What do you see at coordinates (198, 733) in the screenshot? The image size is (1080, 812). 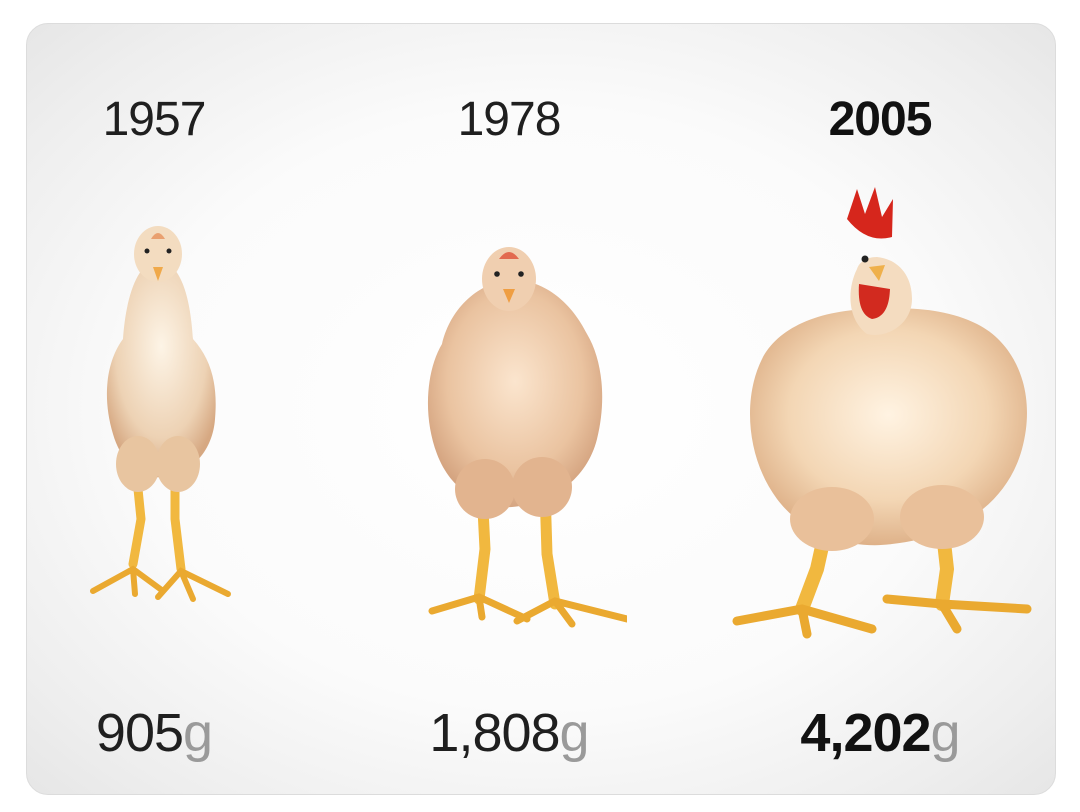 I see `weight-1957-unit: g` at bounding box center [198, 733].